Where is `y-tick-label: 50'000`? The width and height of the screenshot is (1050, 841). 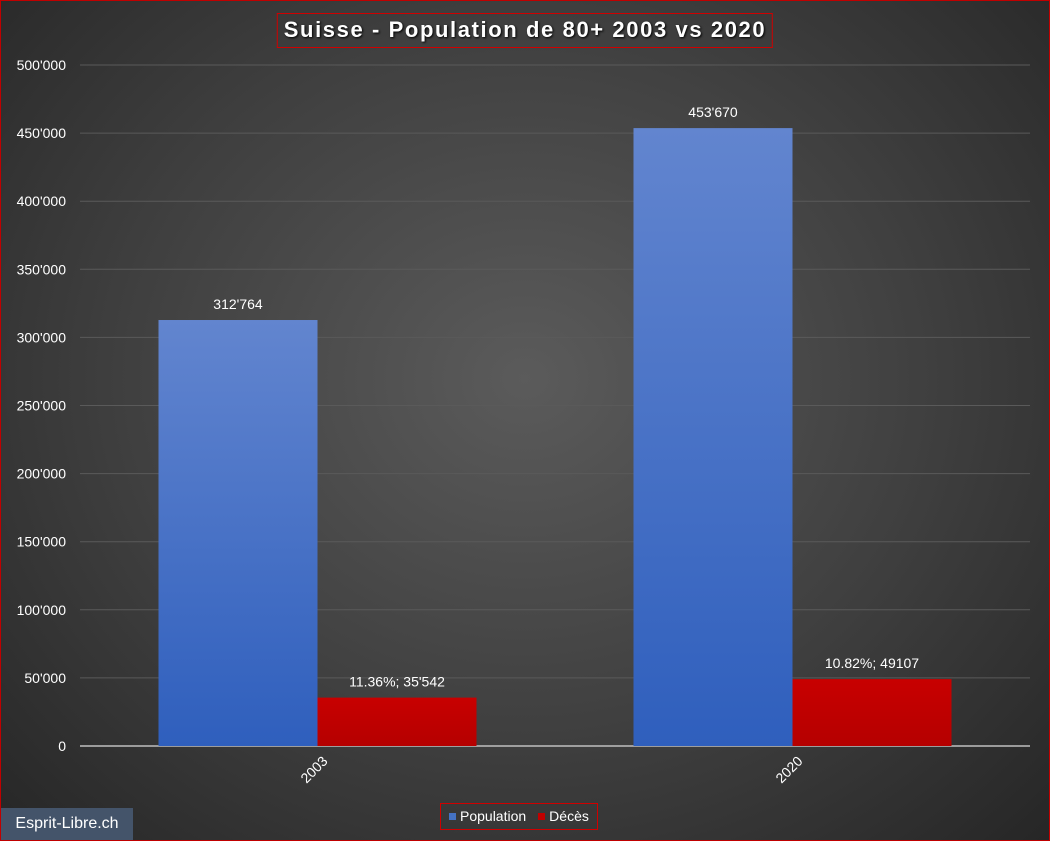
y-tick-label: 50'000 is located at coordinates (45, 678).